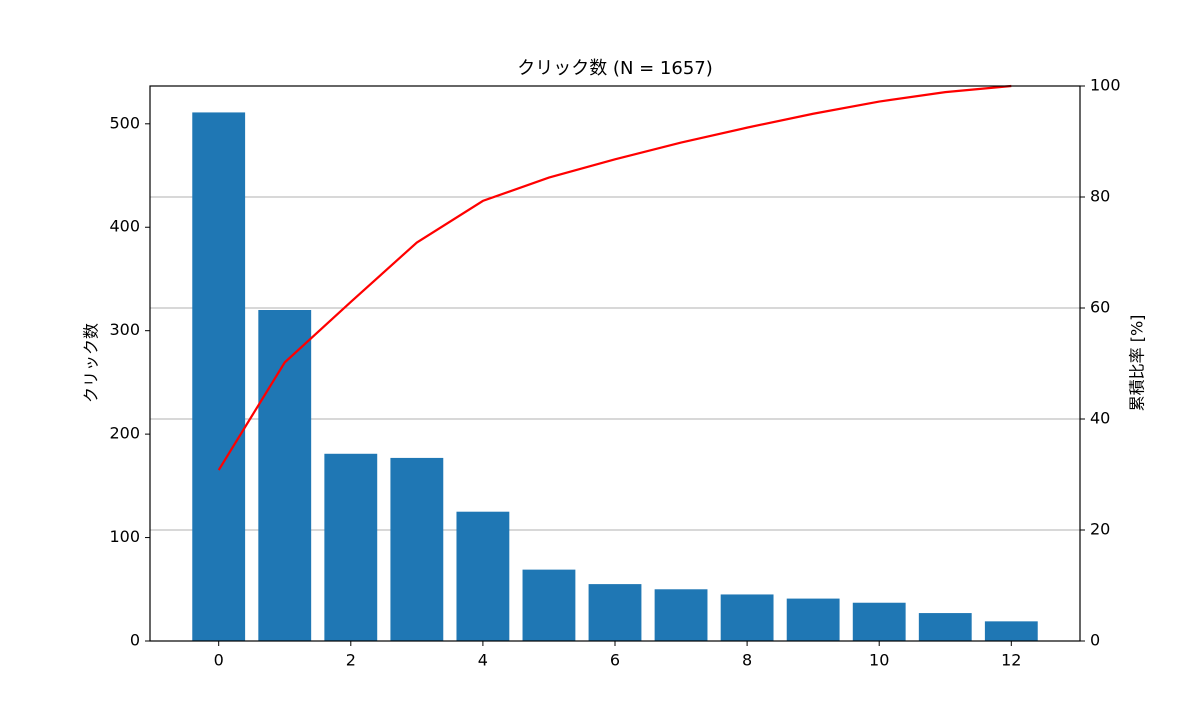 Image resolution: width=1200 pixels, height=720 pixels. What do you see at coordinates (483, 660) in the screenshot?
I see `x-tick-label: 4` at bounding box center [483, 660].